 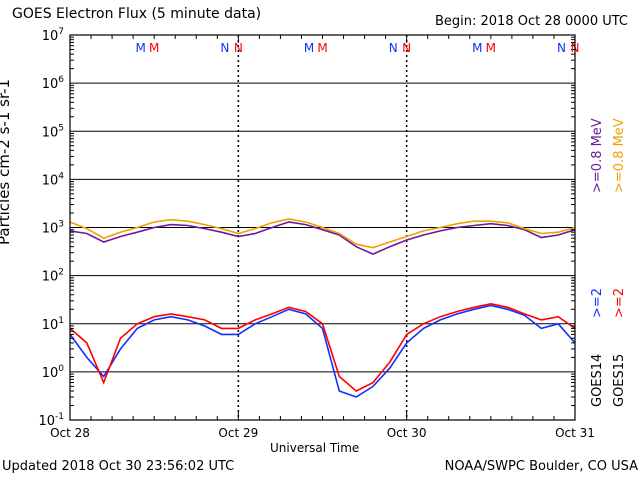 I want to click on y-tick-label: 10⁰, so click(x=53, y=372).